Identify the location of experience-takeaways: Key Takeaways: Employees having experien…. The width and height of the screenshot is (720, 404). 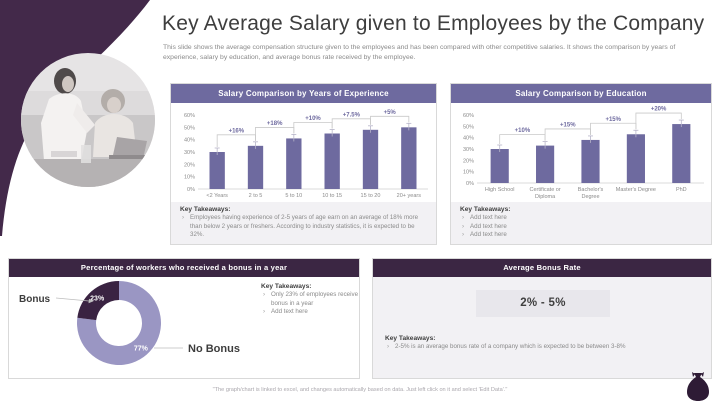
(303, 223).